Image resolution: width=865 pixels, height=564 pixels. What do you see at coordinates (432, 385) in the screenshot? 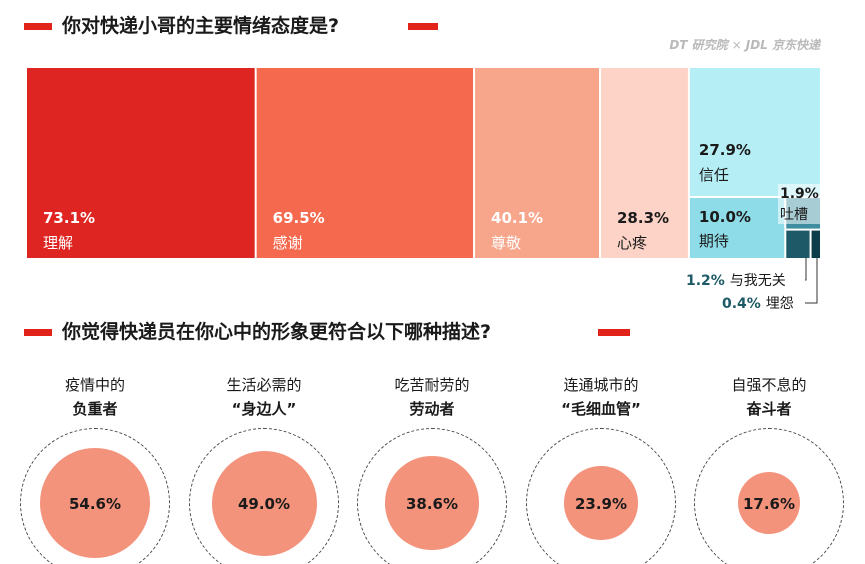
I see `bubble-label-line1: 吃苦耐劳的` at bounding box center [432, 385].